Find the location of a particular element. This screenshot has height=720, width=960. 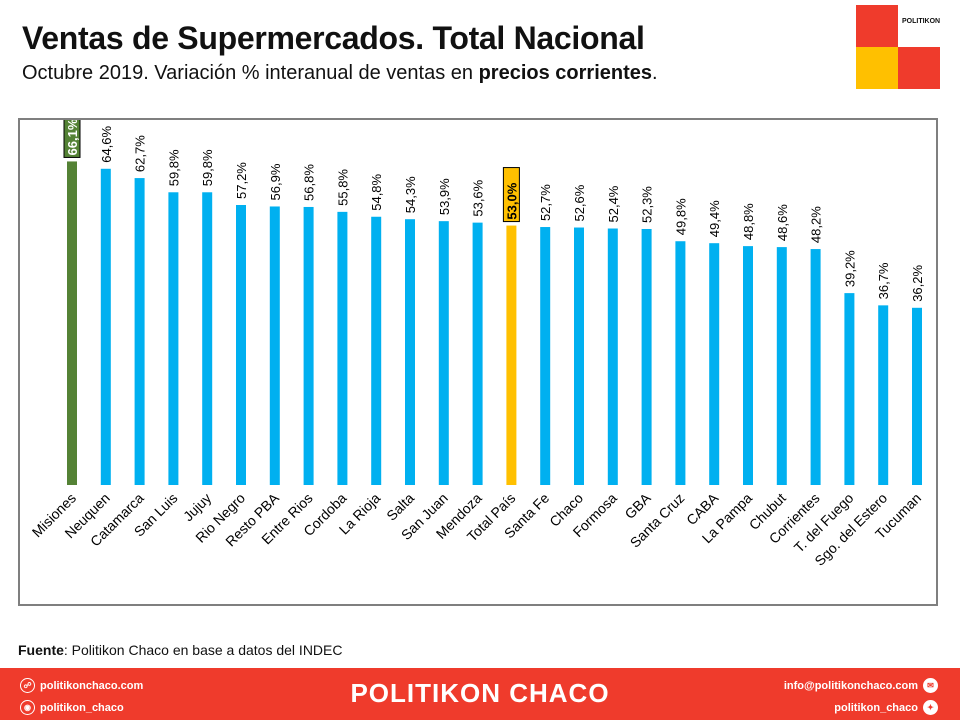

footer-web: ☍ politikonchaco.com is located at coordinates (81, 685).